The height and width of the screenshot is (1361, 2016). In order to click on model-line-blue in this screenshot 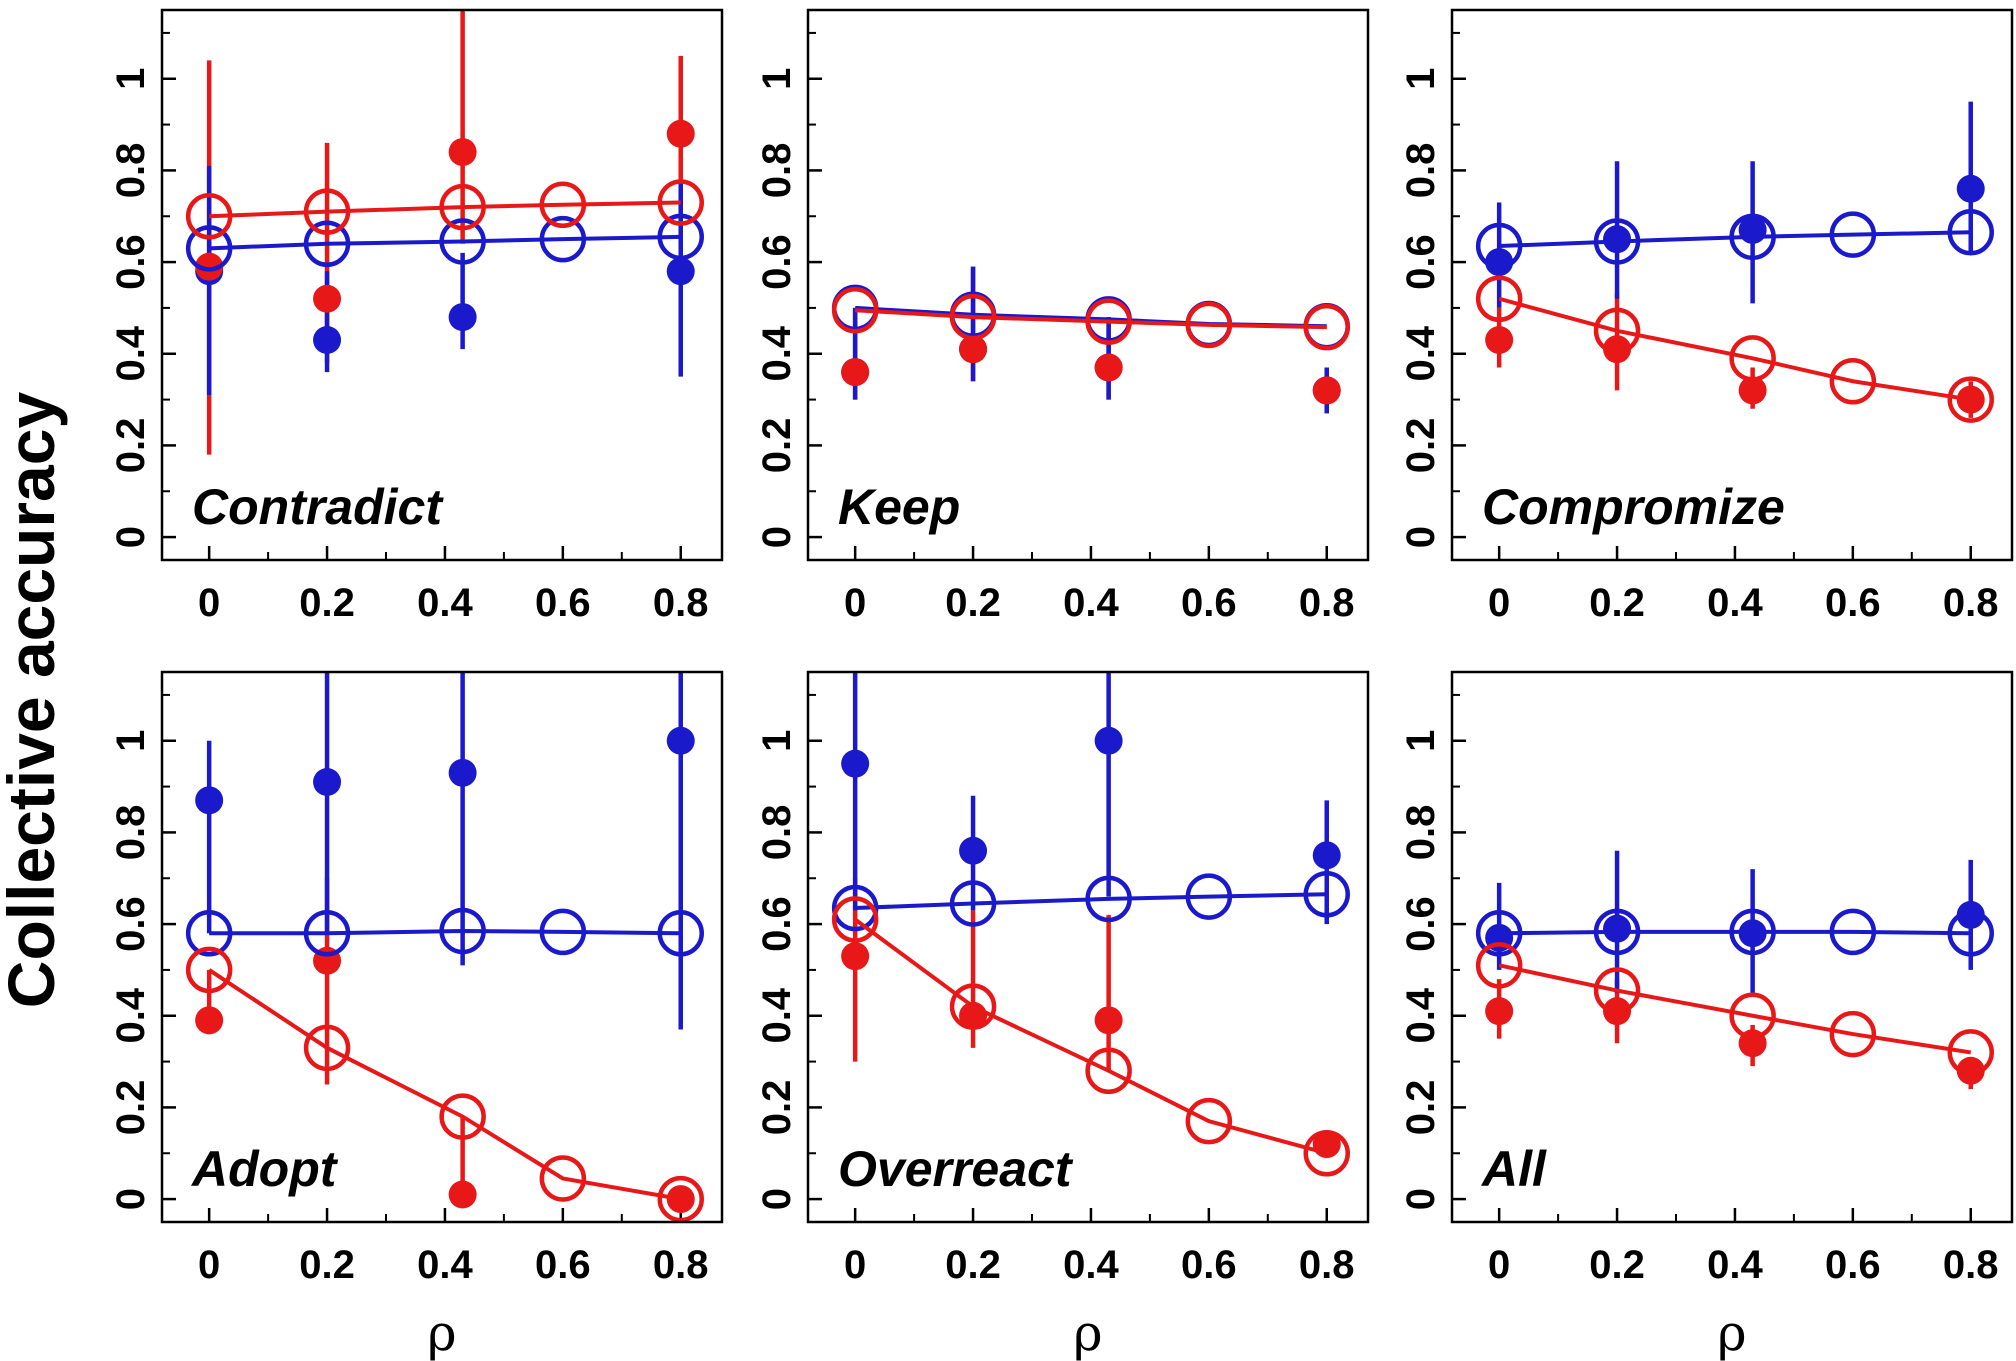, I will do `click(445, 932)`.